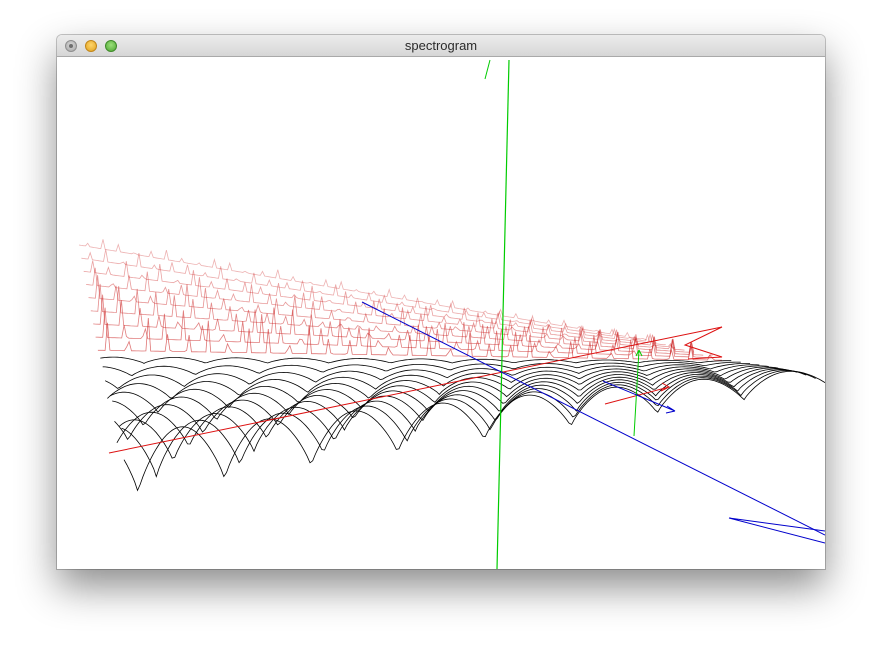 The height and width of the screenshot is (648, 882). Describe the element at coordinates (71, 46) in the screenshot. I see `close-button` at that location.